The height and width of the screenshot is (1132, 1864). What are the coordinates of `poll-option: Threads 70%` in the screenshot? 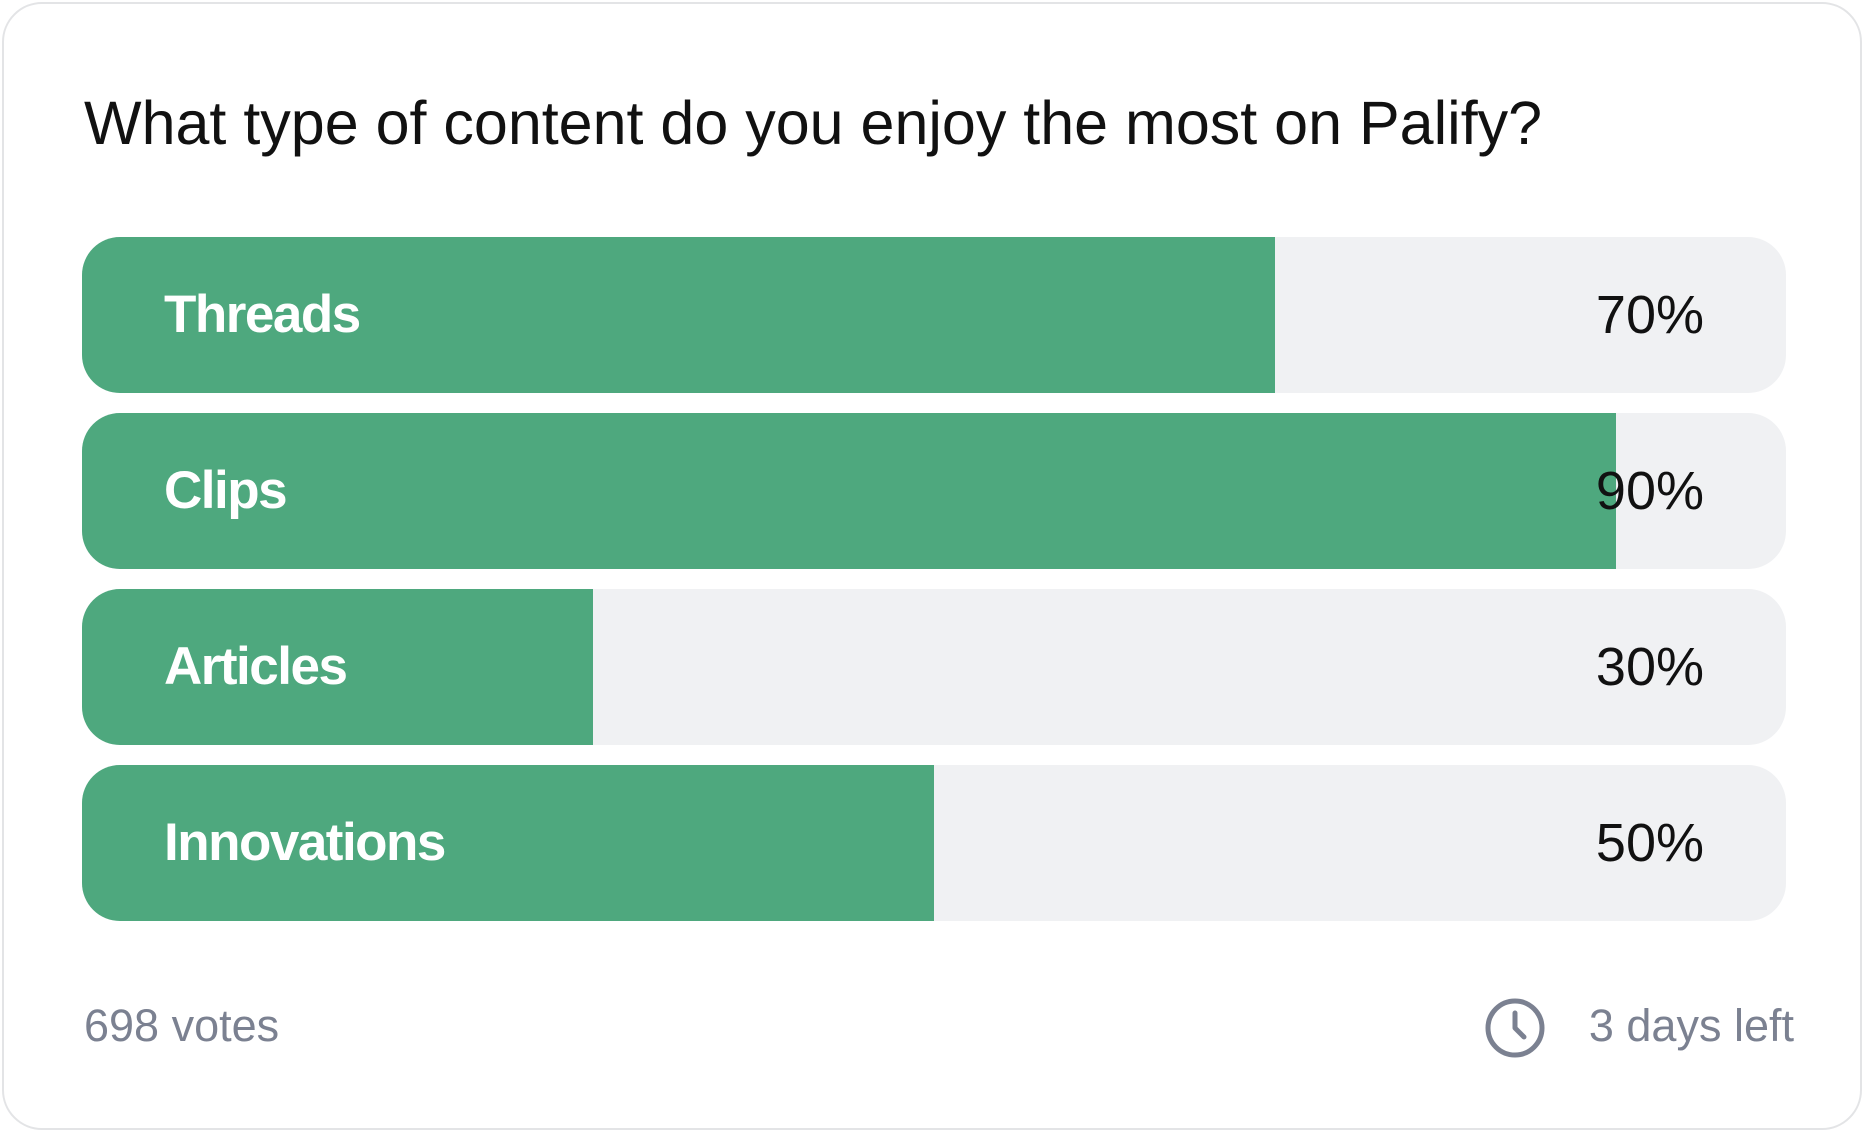 It's located at (934, 315).